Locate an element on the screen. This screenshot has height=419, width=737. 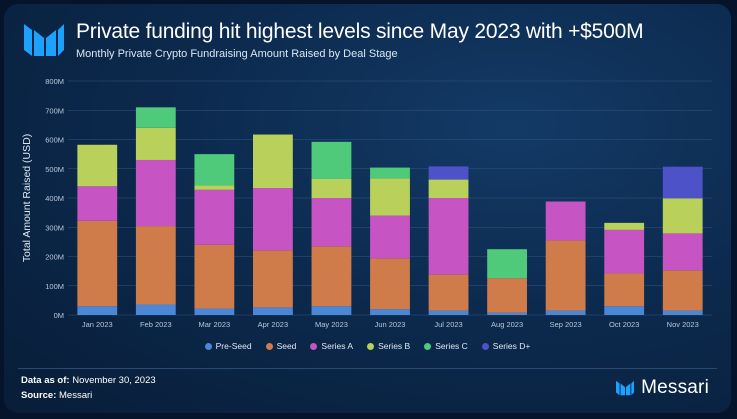
y-tick-label: 700M is located at coordinates (54, 110).